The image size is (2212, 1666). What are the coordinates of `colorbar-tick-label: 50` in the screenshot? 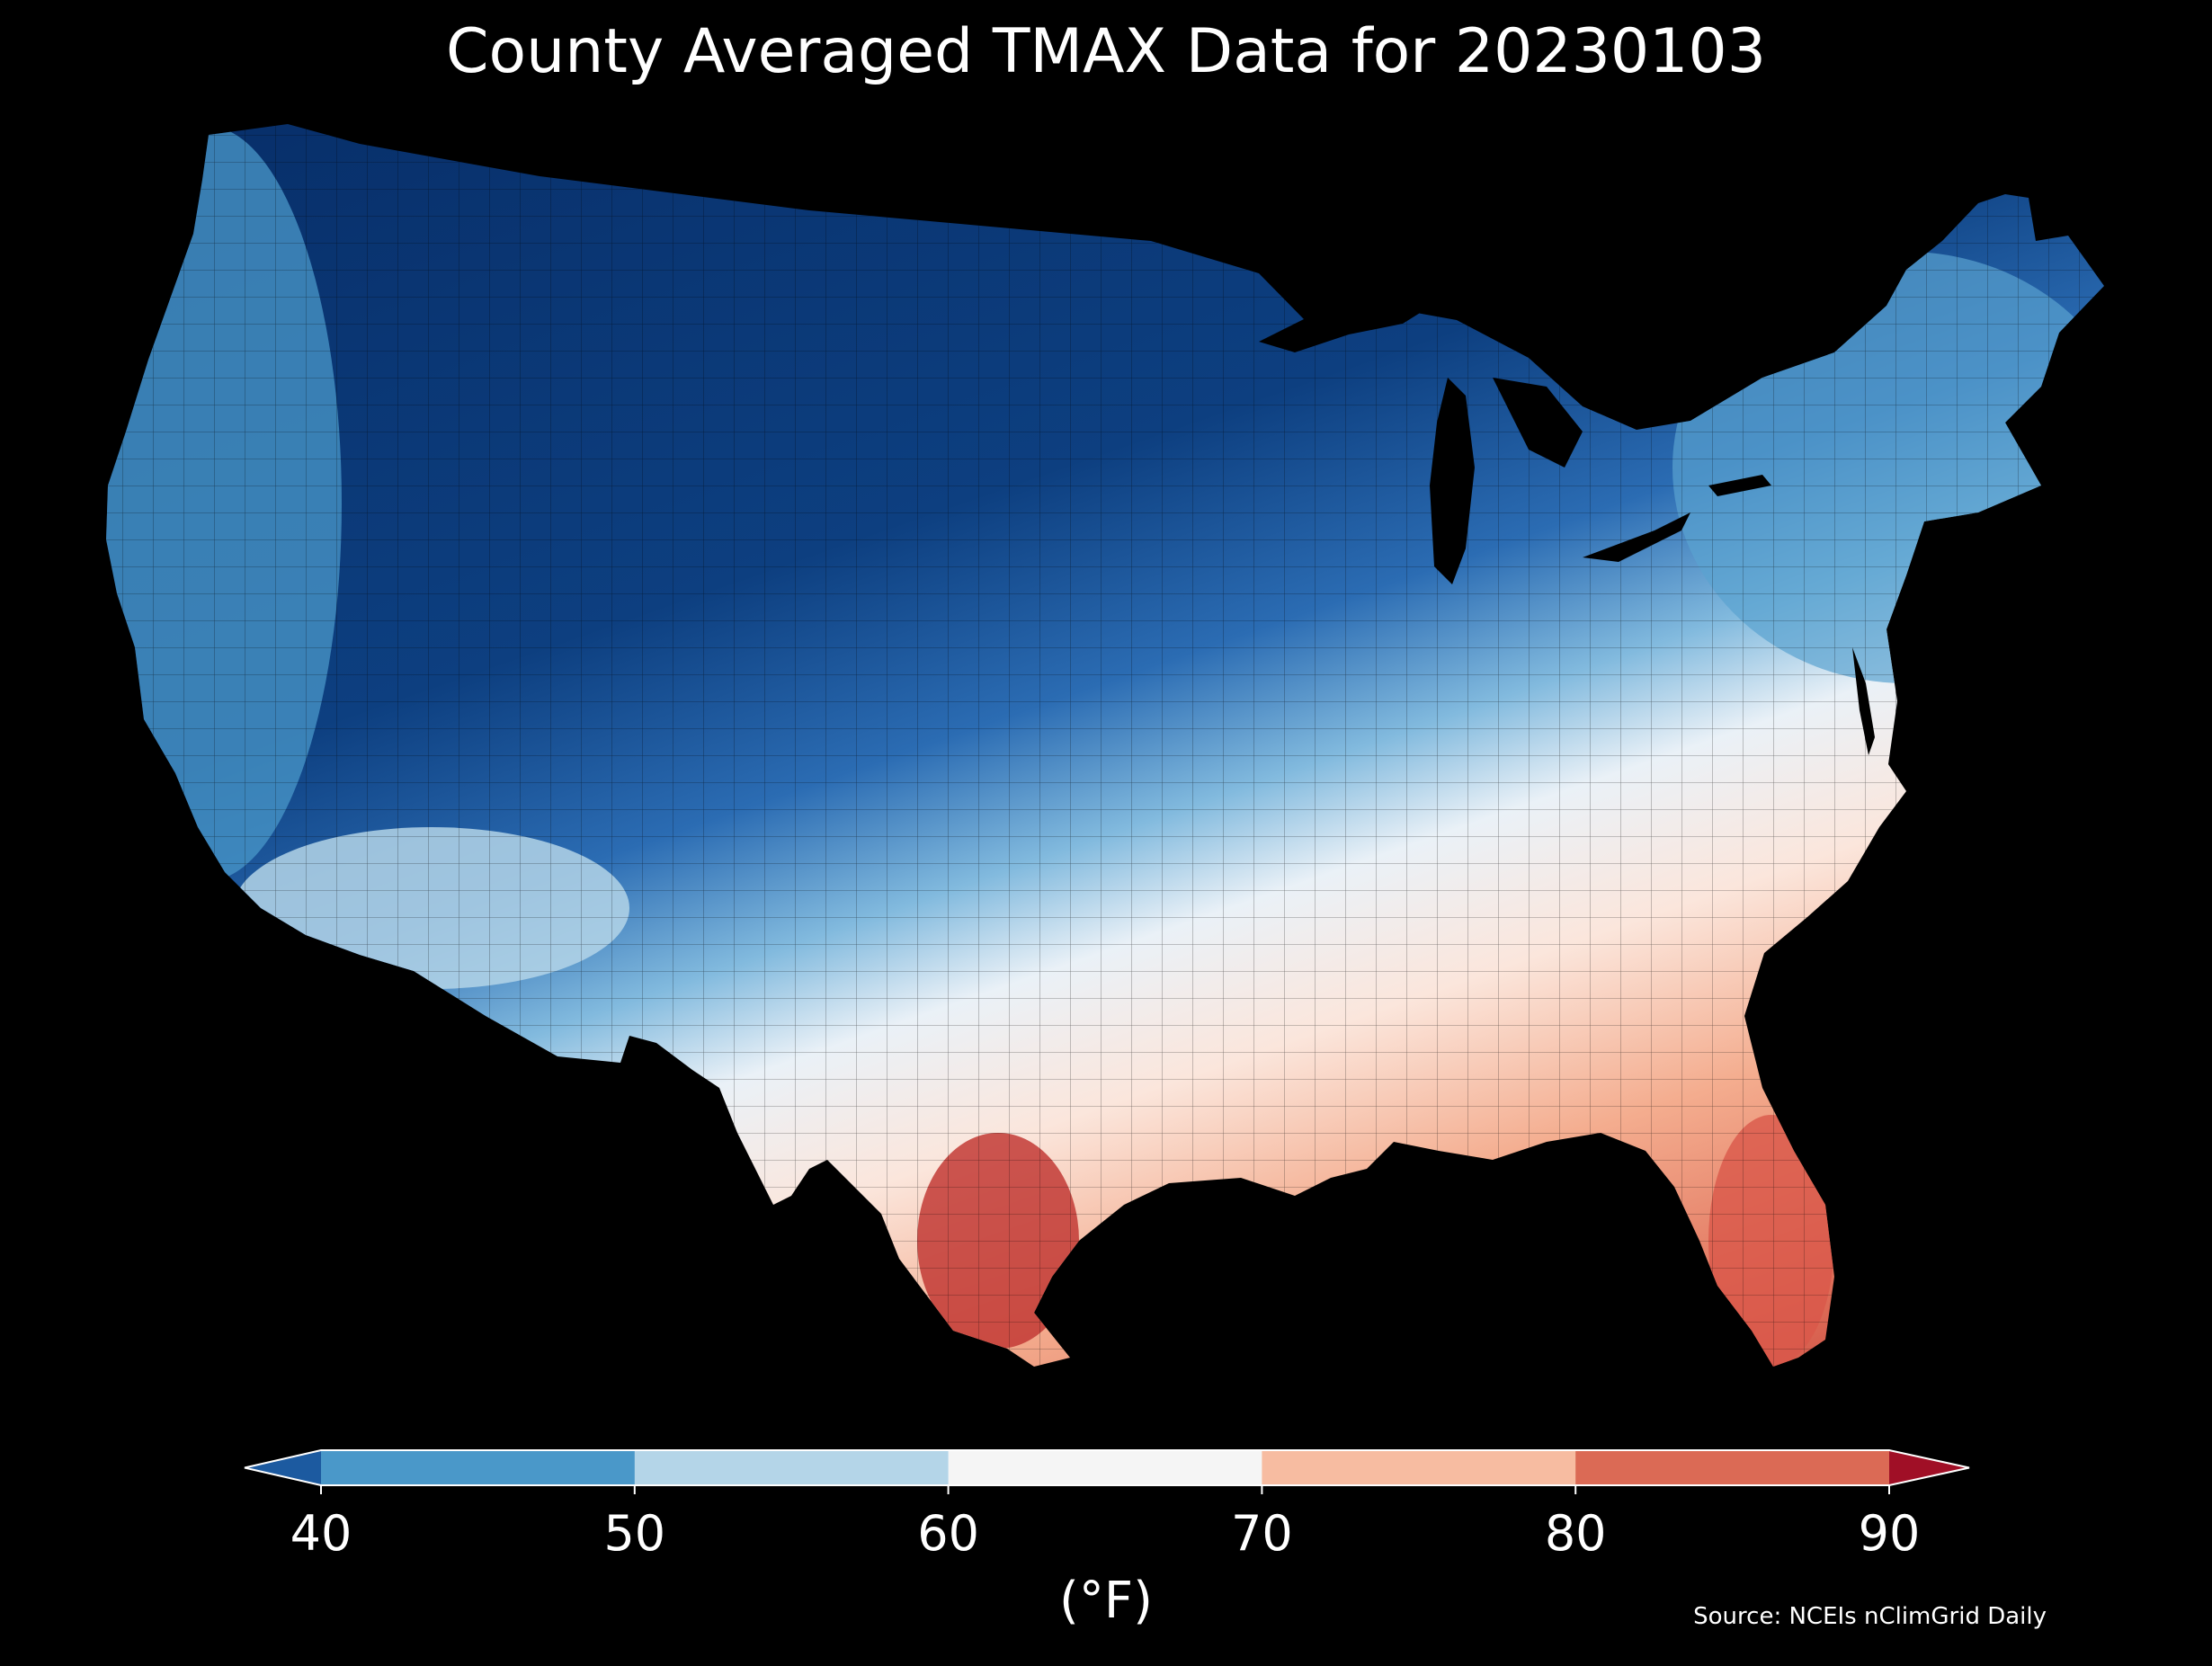 It's located at (634, 1533).